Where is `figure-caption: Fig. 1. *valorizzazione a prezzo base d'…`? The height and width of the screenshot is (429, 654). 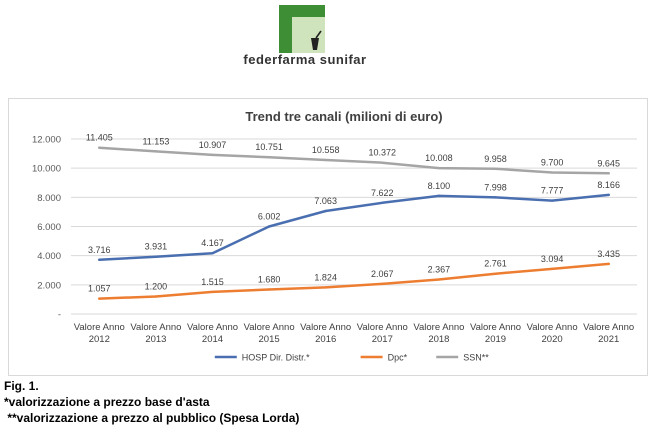
figure-caption: Fig. 1. *valorizzazione a prezzo base d'… is located at coordinates (151, 402).